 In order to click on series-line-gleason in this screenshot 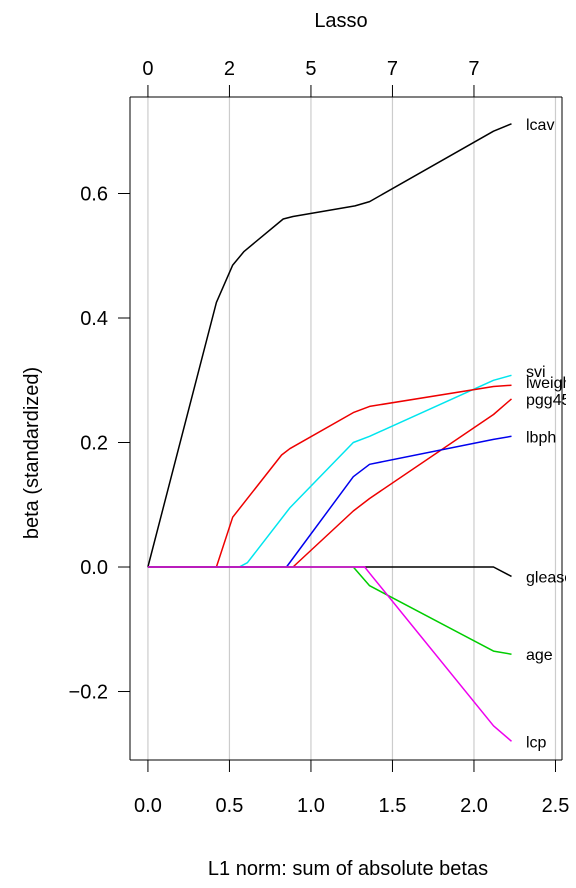, I will do `click(329, 572)`.